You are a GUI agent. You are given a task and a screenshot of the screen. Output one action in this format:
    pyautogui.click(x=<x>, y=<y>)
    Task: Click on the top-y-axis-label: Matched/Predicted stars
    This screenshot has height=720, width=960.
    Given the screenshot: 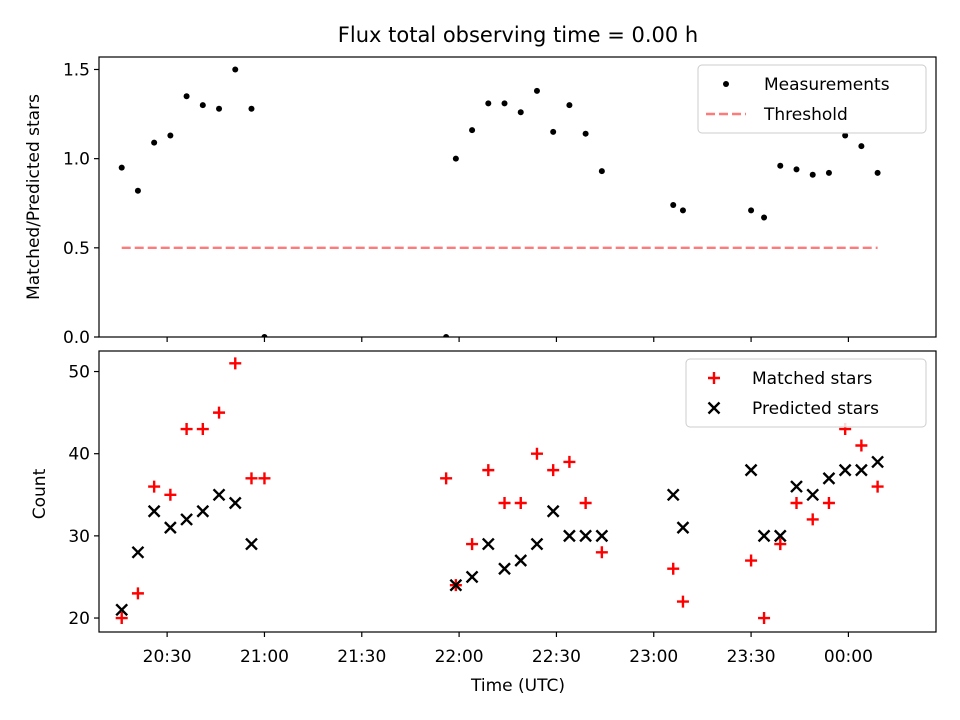 What is the action you would take?
    pyautogui.click(x=34, y=197)
    